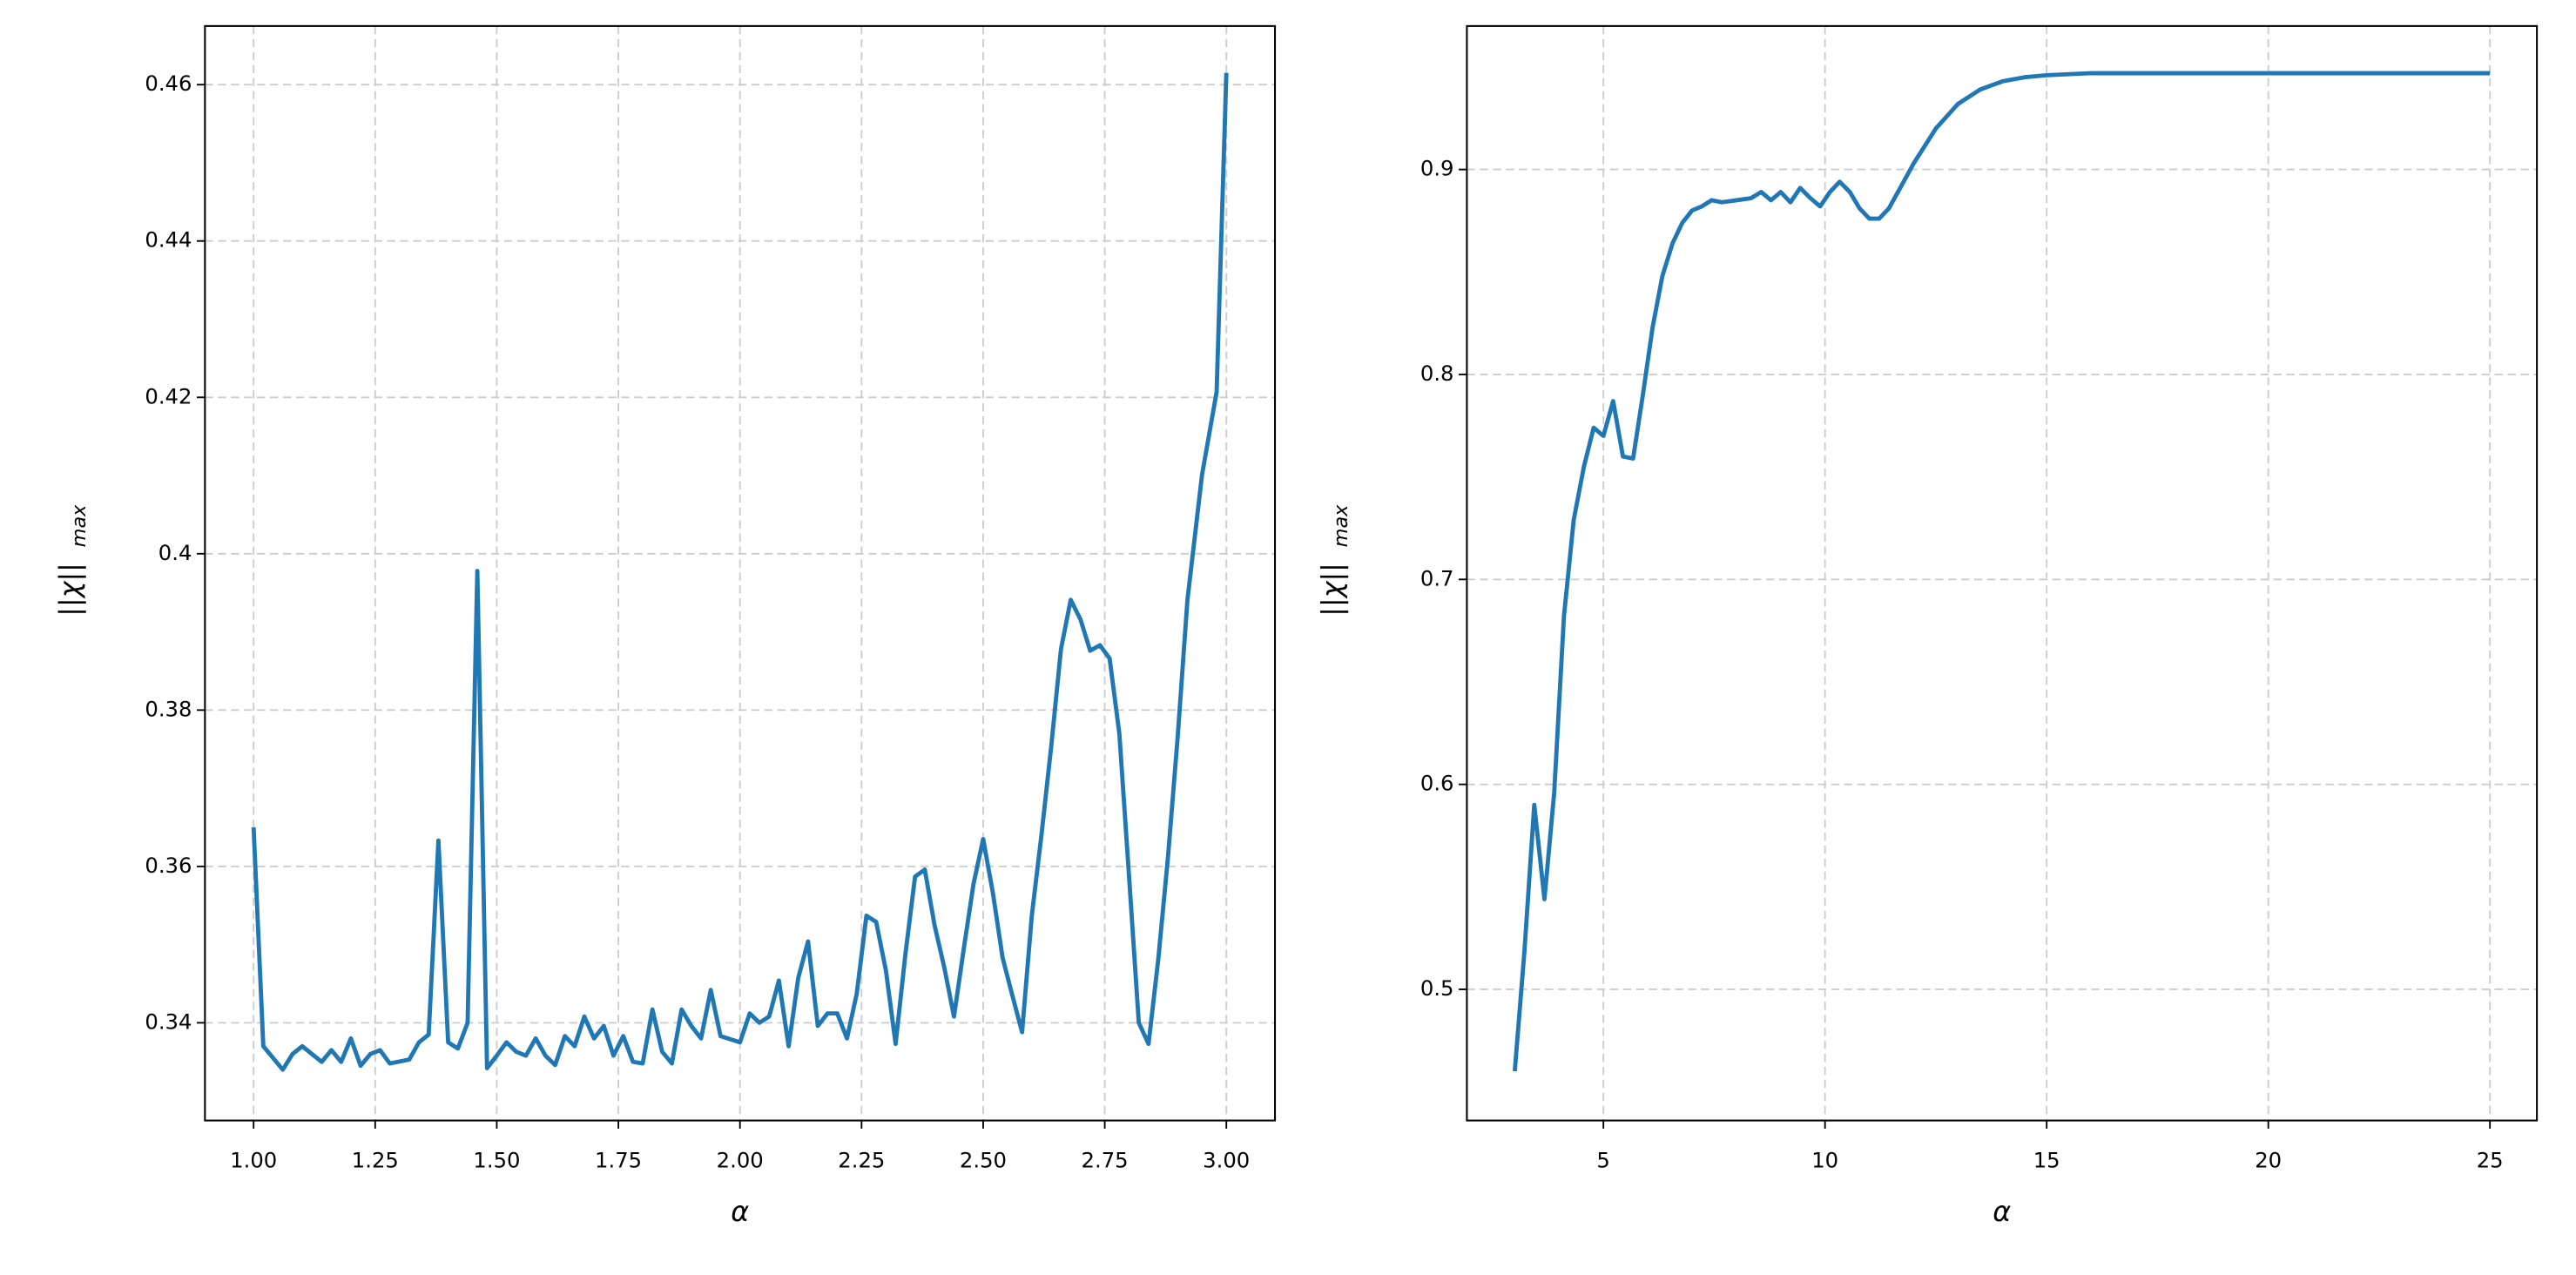 The image size is (2576, 1275). Describe the element at coordinates (1437, 577) in the screenshot. I see `y-tick-label: 0.7` at that location.